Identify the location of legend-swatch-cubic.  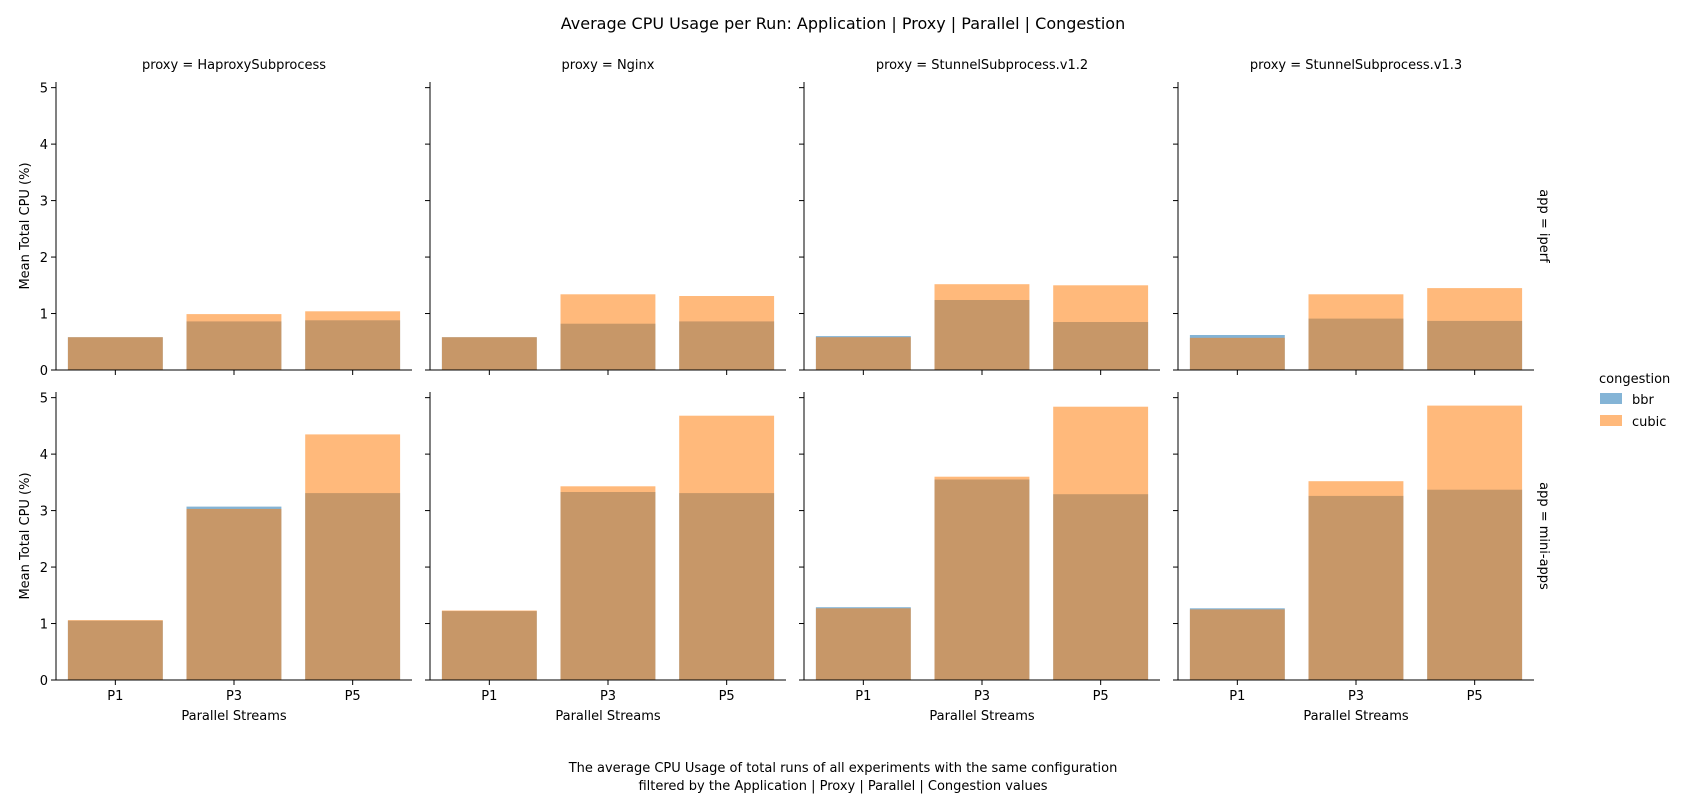
(1611, 420).